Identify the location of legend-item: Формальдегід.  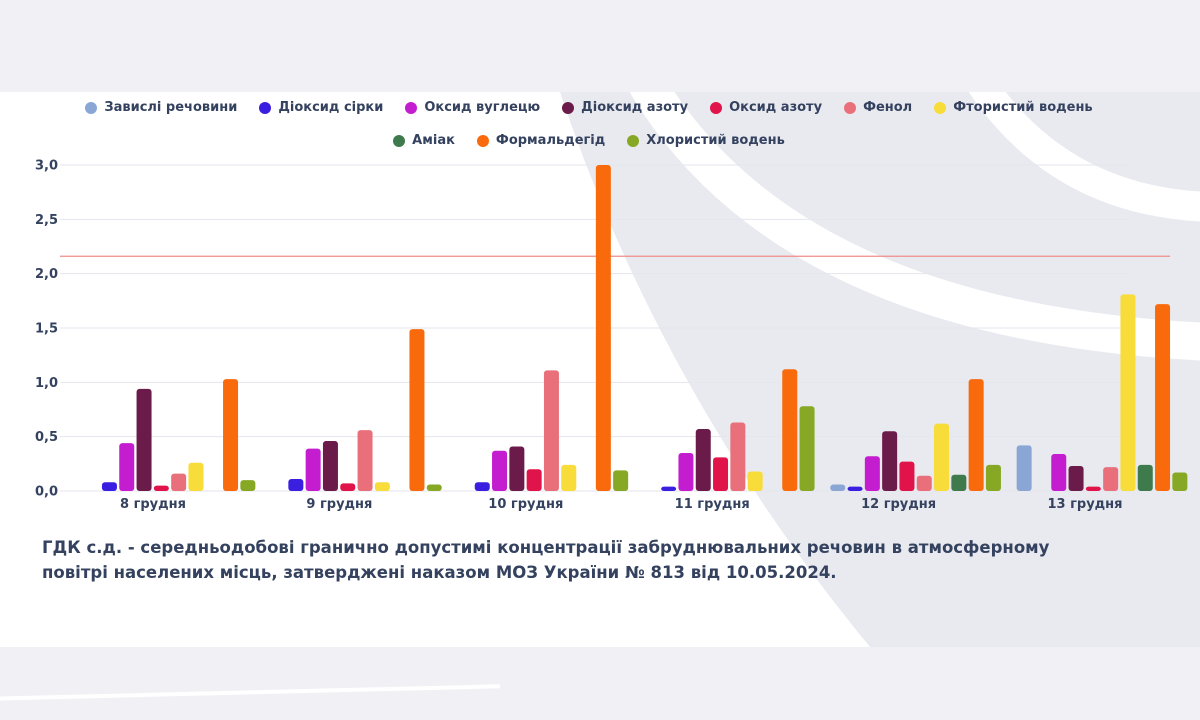
(541, 140).